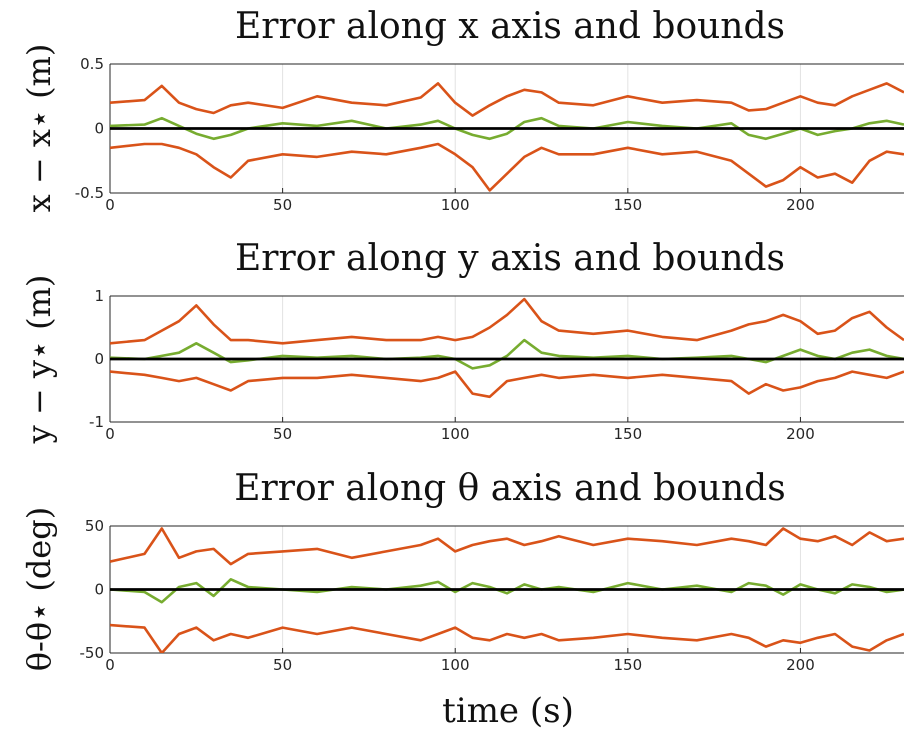  What do you see at coordinates (507, 354) in the screenshot?
I see `error-line` at bounding box center [507, 354].